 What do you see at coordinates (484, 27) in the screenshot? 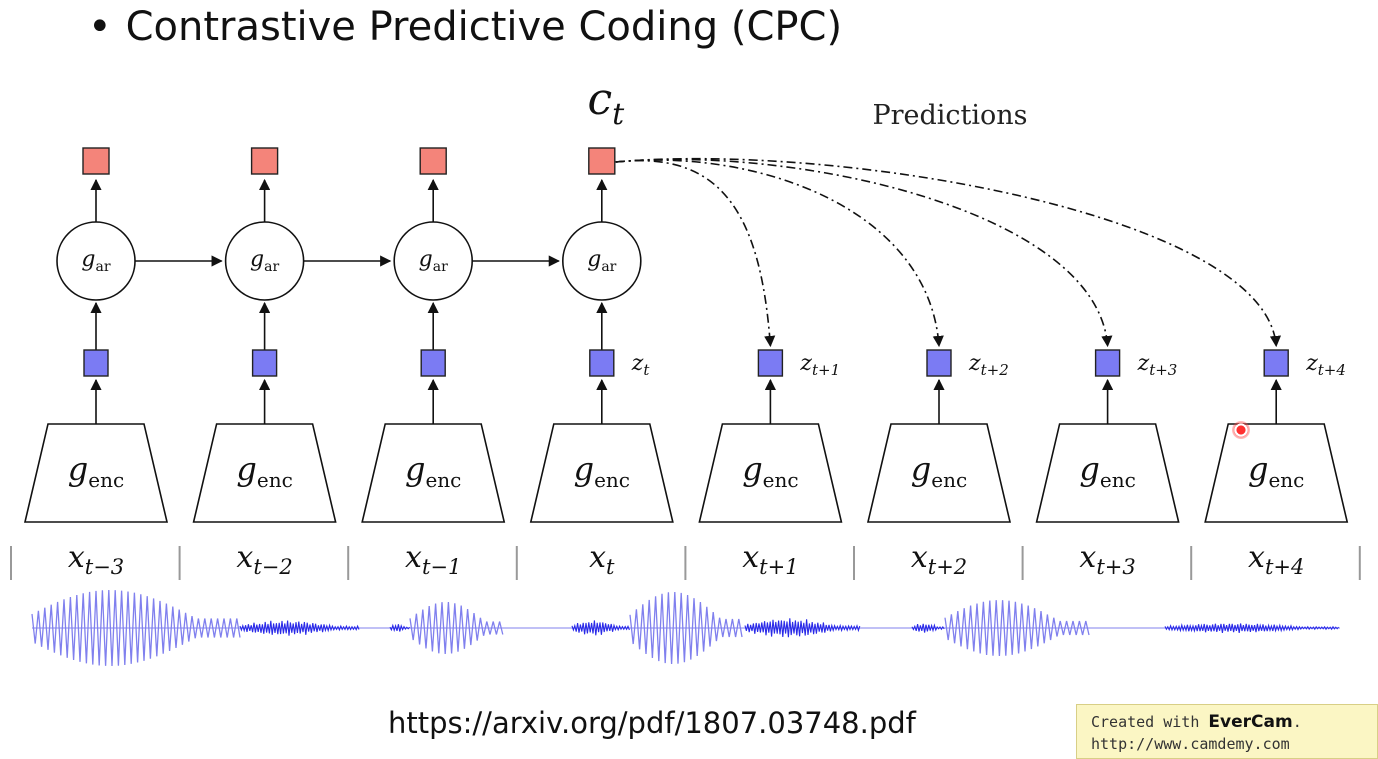
I see `title-text: Contrastive Predictive Coding (CPC)` at bounding box center [484, 27].